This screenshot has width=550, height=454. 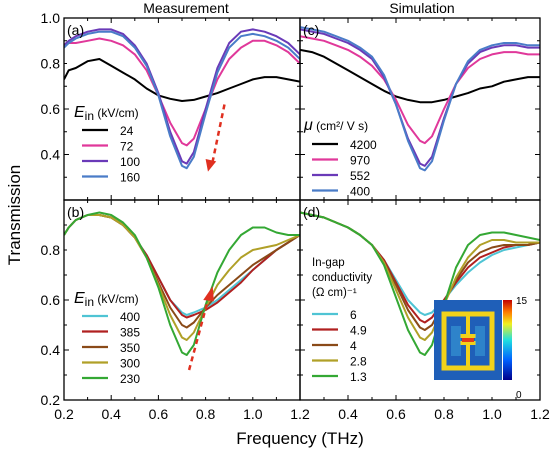 I want to click on panel-a-y-tick-label: 0.4, so click(x=51, y=155).